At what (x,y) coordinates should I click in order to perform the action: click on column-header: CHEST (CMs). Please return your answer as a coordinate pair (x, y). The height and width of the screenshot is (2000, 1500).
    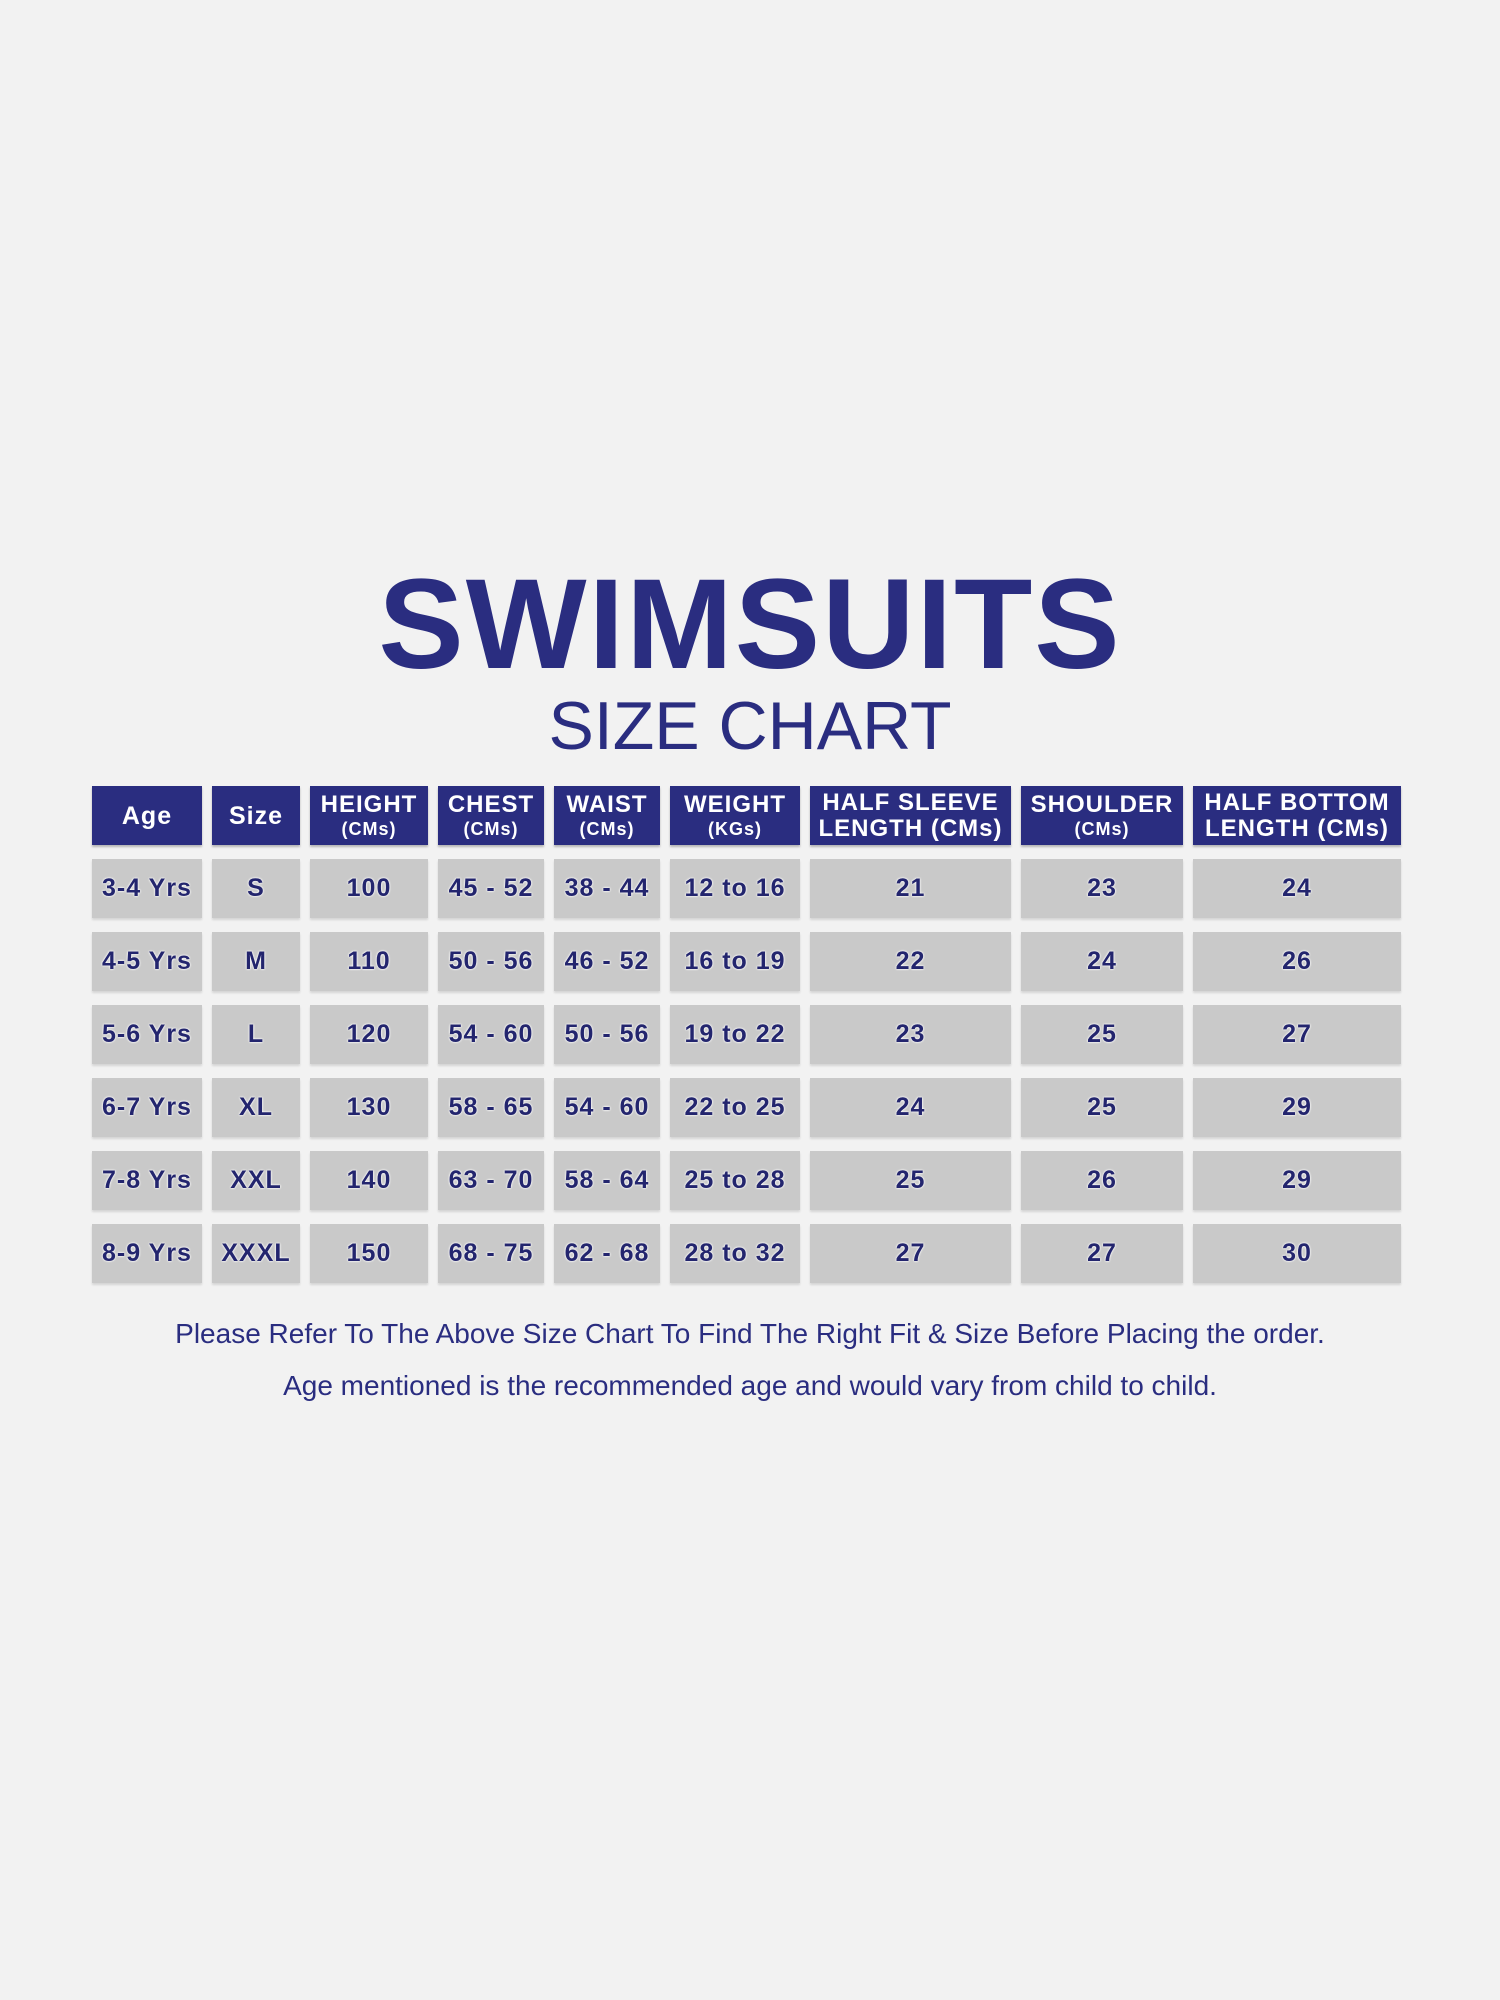
    Looking at the image, I should click on (491, 815).